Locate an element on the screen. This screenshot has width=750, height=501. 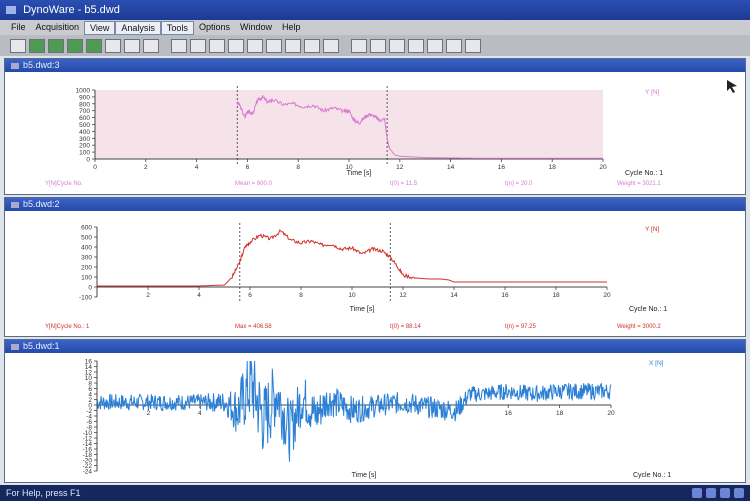
y-tick-label: 200 is located at coordinates (84, 146).